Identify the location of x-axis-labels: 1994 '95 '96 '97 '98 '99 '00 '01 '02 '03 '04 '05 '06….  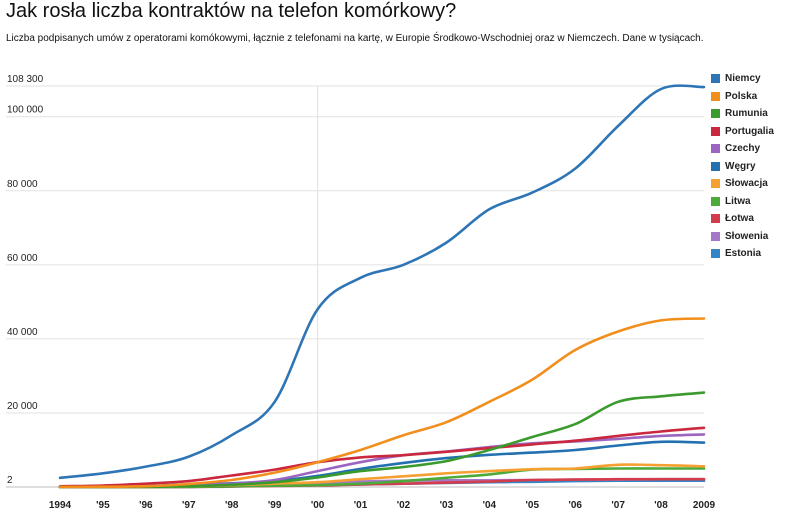
(382, 505).